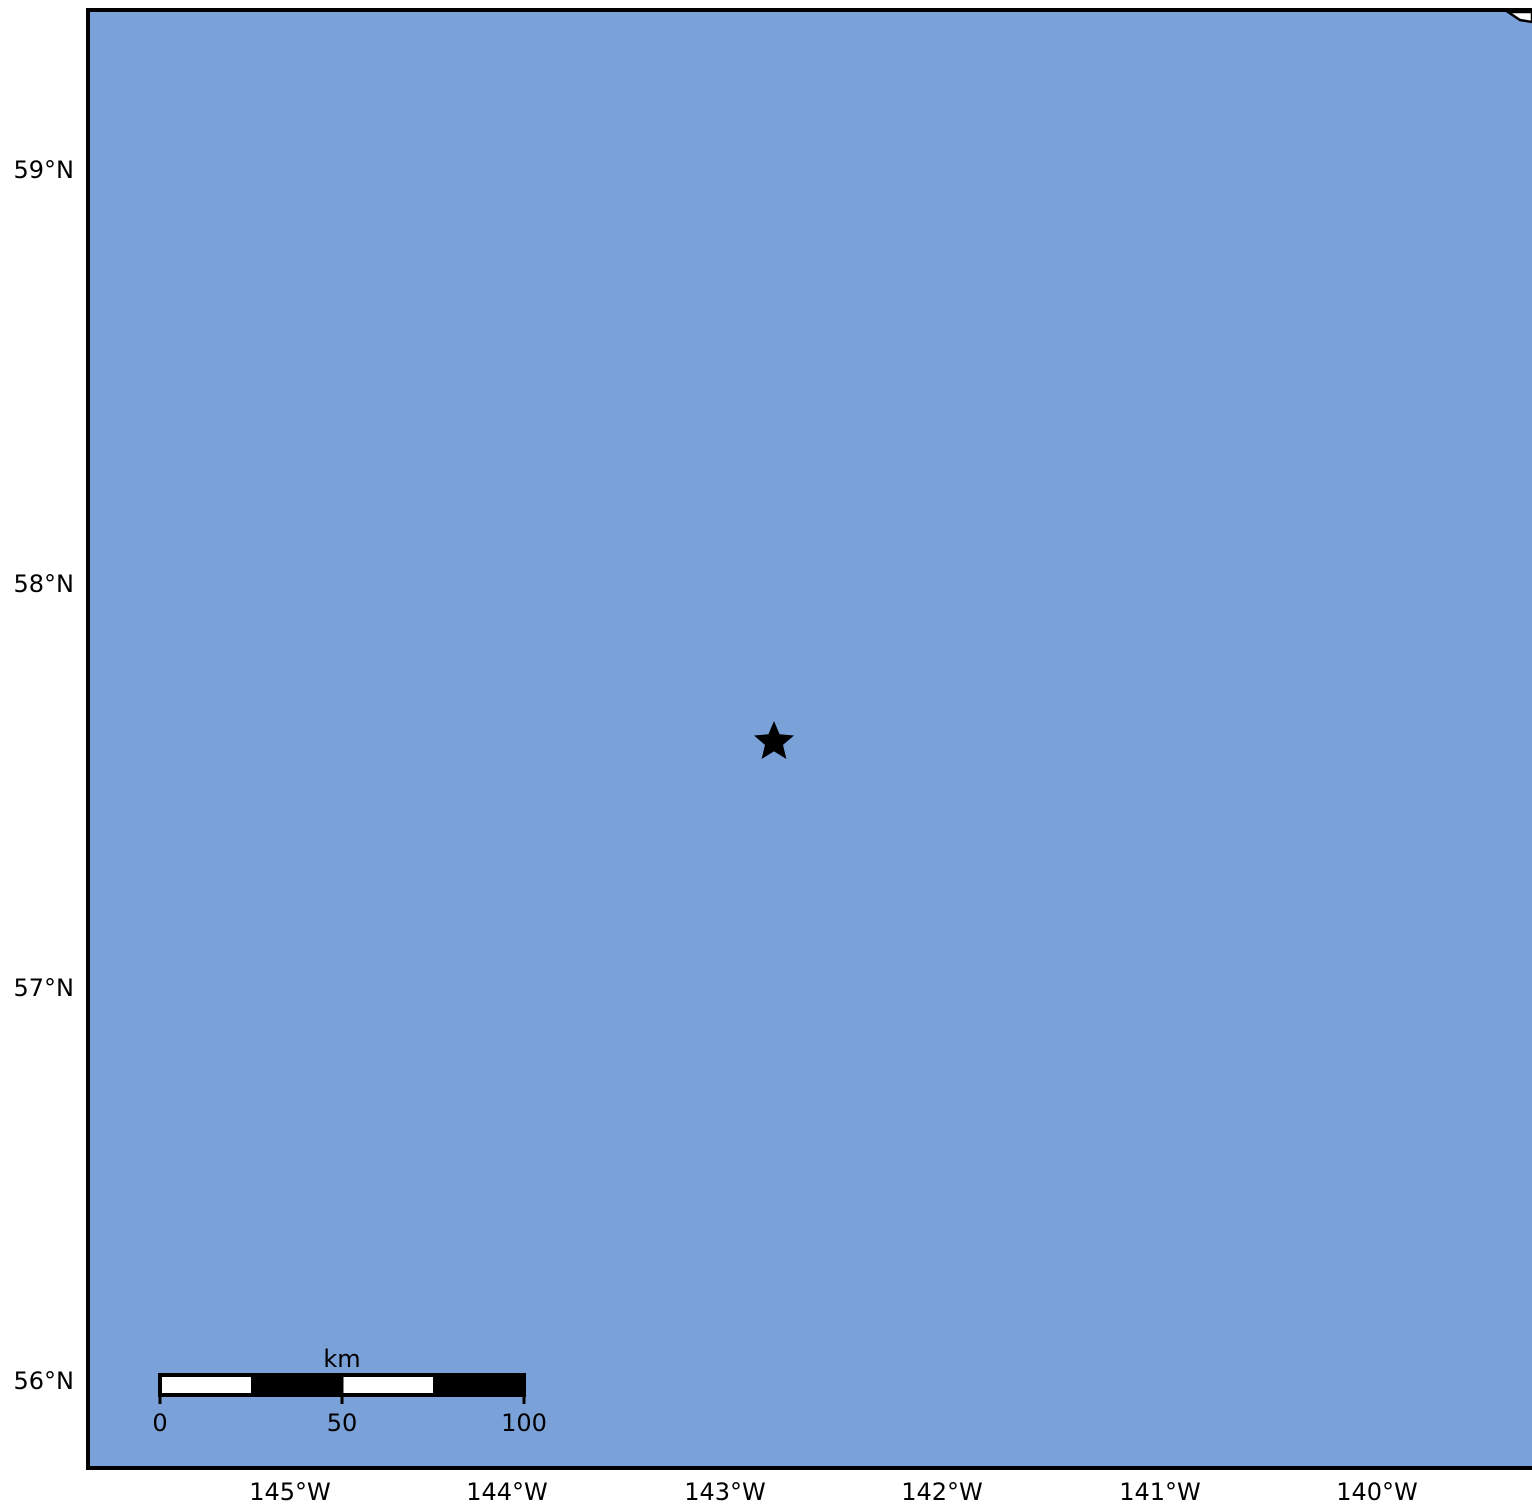  What do you see at coordinates (1160, 1491) in the screenshot?
I see `lon-label-141: 141°W` at bounding box center [1160, 1491].